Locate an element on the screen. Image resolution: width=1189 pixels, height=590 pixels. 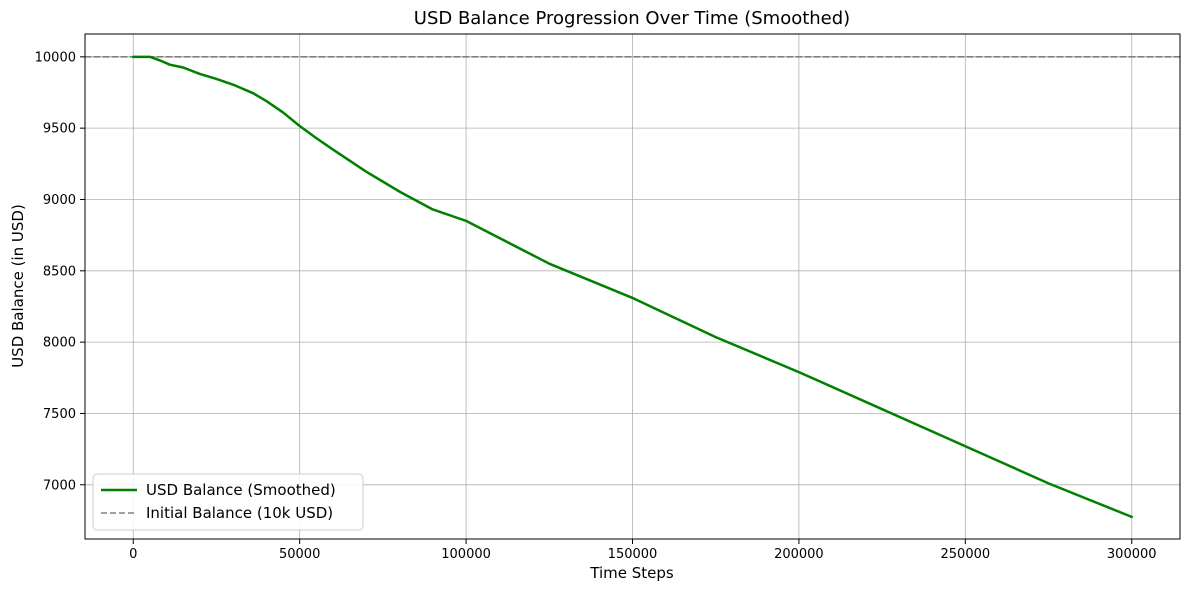
y-axis-label: USD Balance (in USD) is located at coordinates (18, 286).